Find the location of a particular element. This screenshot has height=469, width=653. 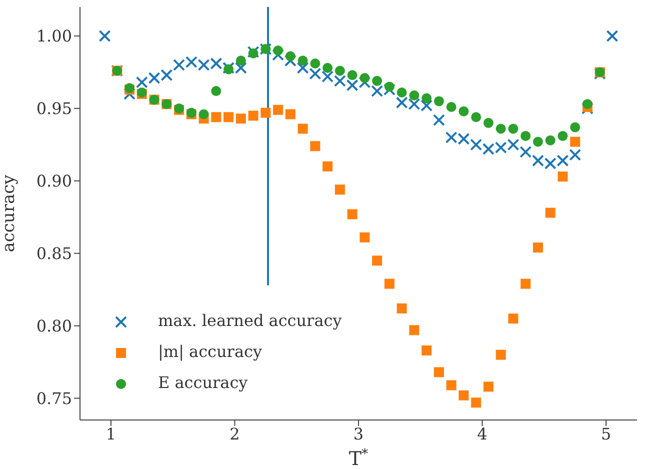

x-tick-label: 5 is located at coordinates (606, 434).